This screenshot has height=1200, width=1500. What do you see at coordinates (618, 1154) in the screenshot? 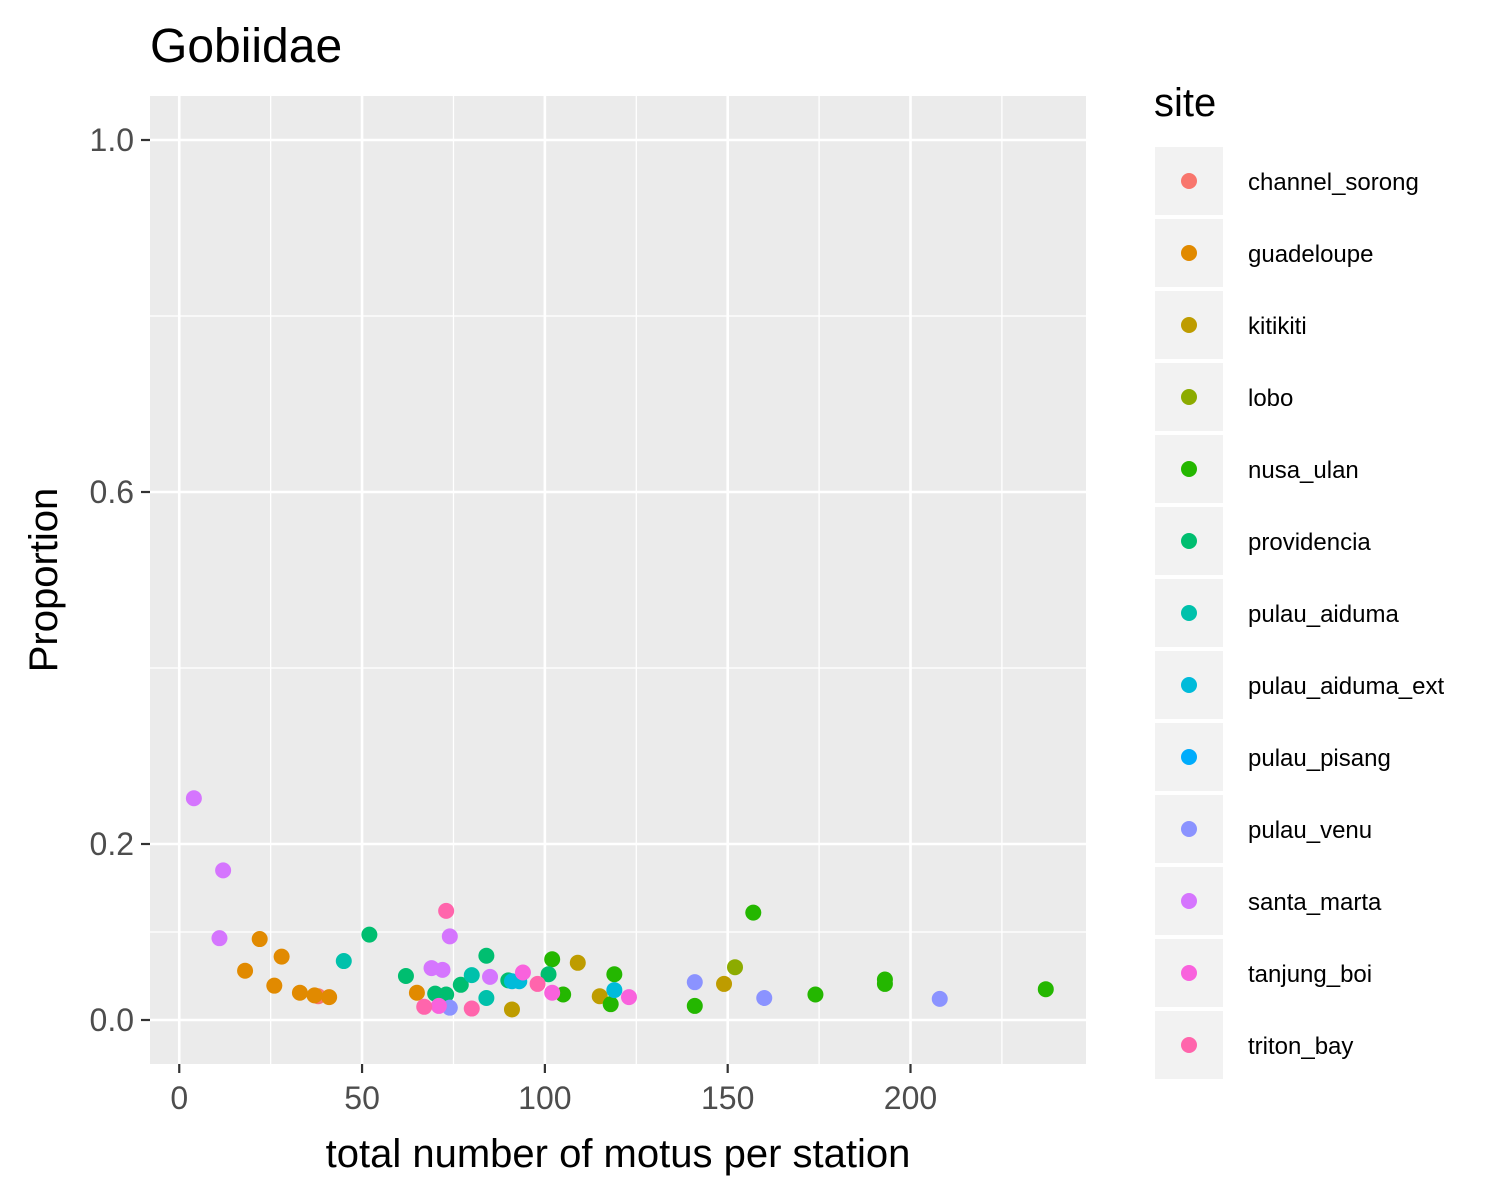
I see `x-axis-title: total number of motus per station` at bounding box center [618, 1154].